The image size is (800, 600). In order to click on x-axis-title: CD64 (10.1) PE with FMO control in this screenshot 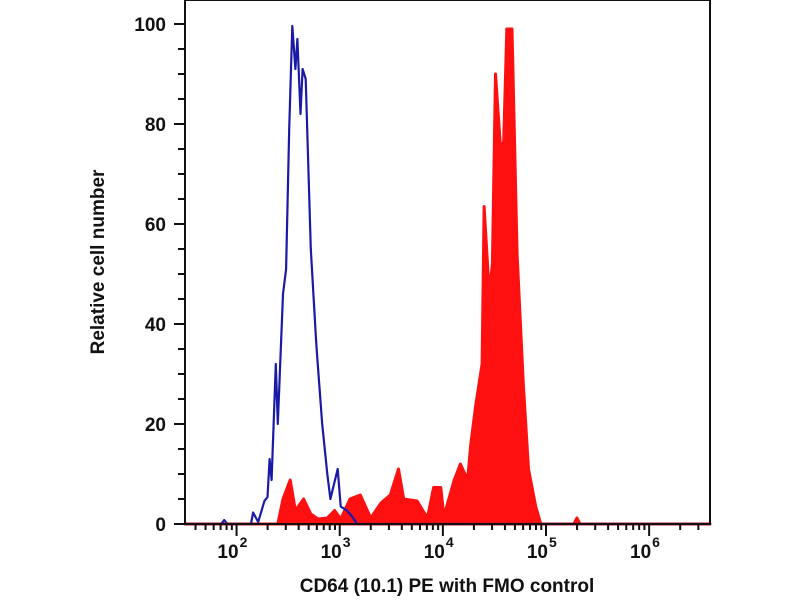, I will do `click(447, 586)`.